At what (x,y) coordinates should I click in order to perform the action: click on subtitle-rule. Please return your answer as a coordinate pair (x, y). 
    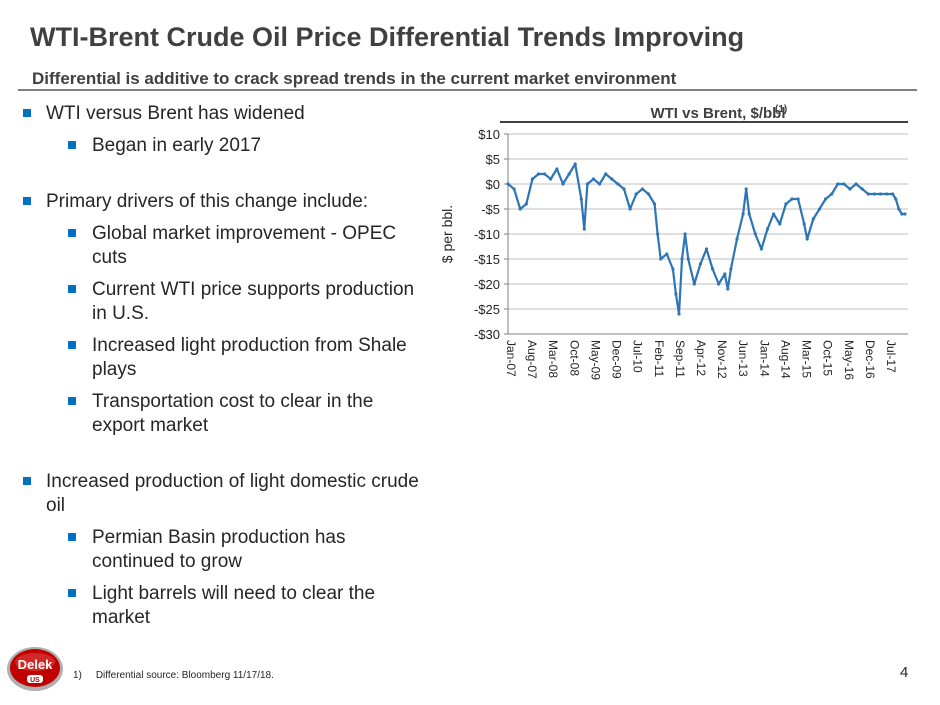
    Looking at the image, I should click on (467, 90).